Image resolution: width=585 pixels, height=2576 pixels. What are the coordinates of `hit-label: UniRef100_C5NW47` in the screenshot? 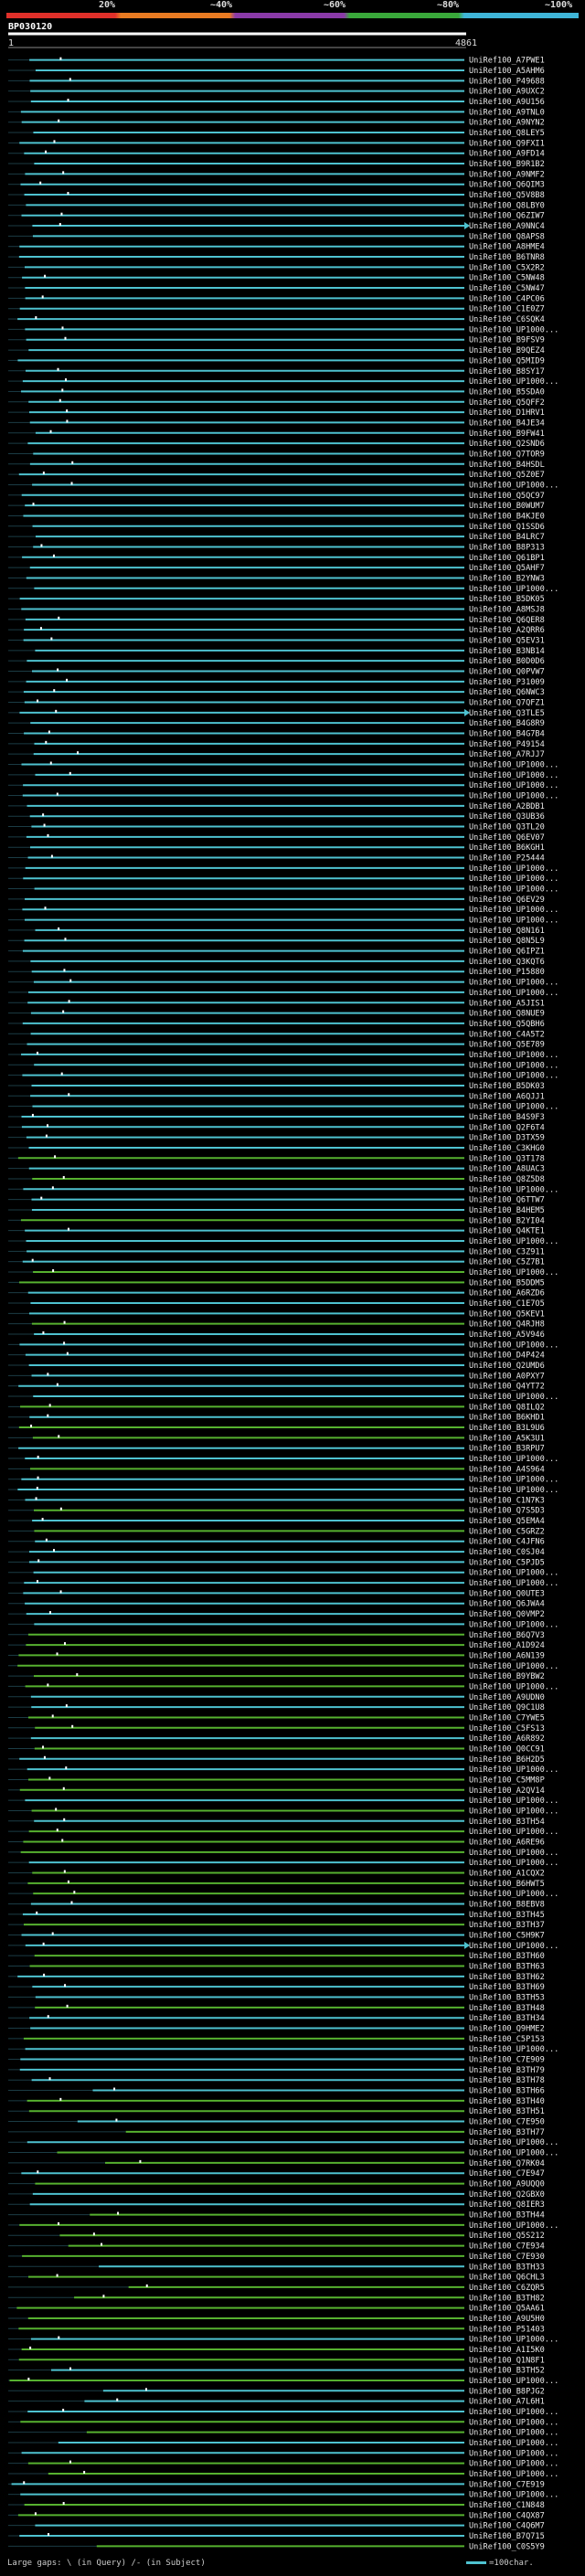 It's located at (507, 288).